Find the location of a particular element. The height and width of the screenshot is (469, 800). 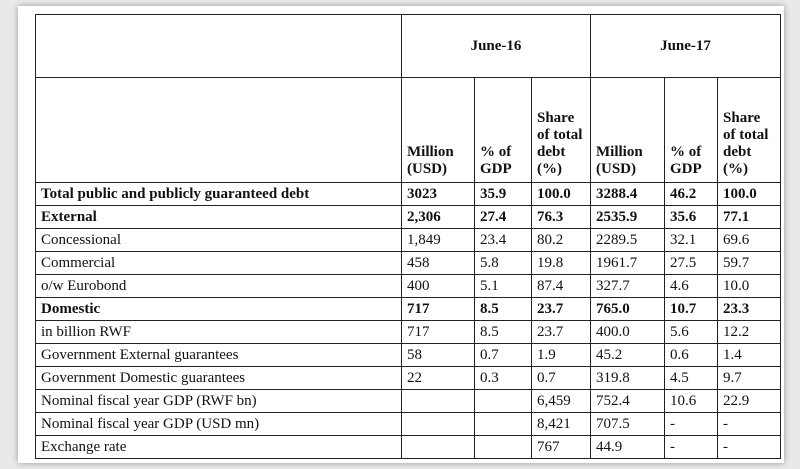

value-cell: 400.0 is located at coordinates (628, 332).